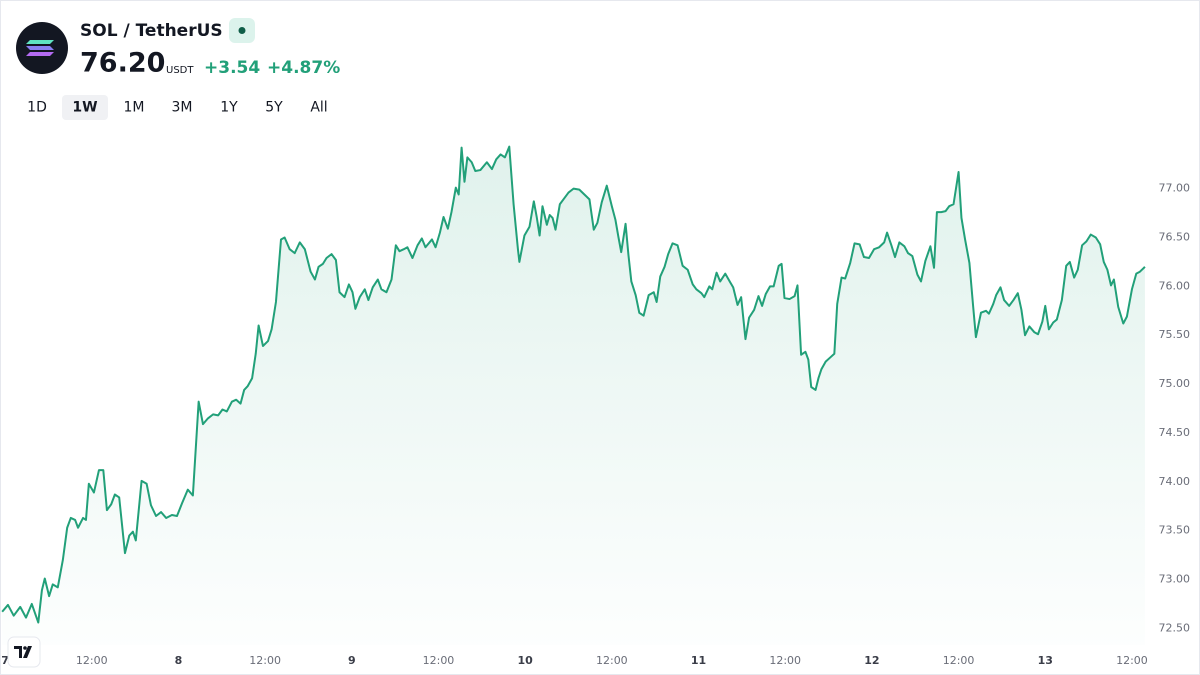  What do you see at coordinates (274, 108) in the screenshot?
I see `range-button: 5Y` at bounding box center [274, 108].